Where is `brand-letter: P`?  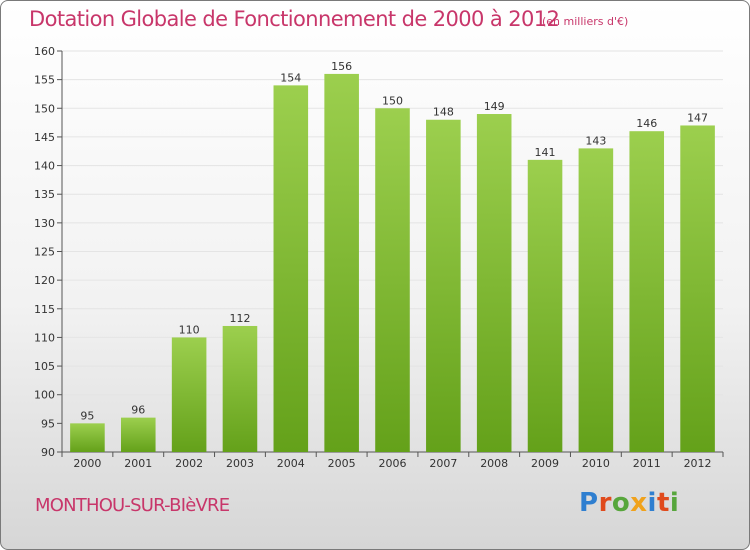
brand-letter: P is located at coordinates (589, 503).